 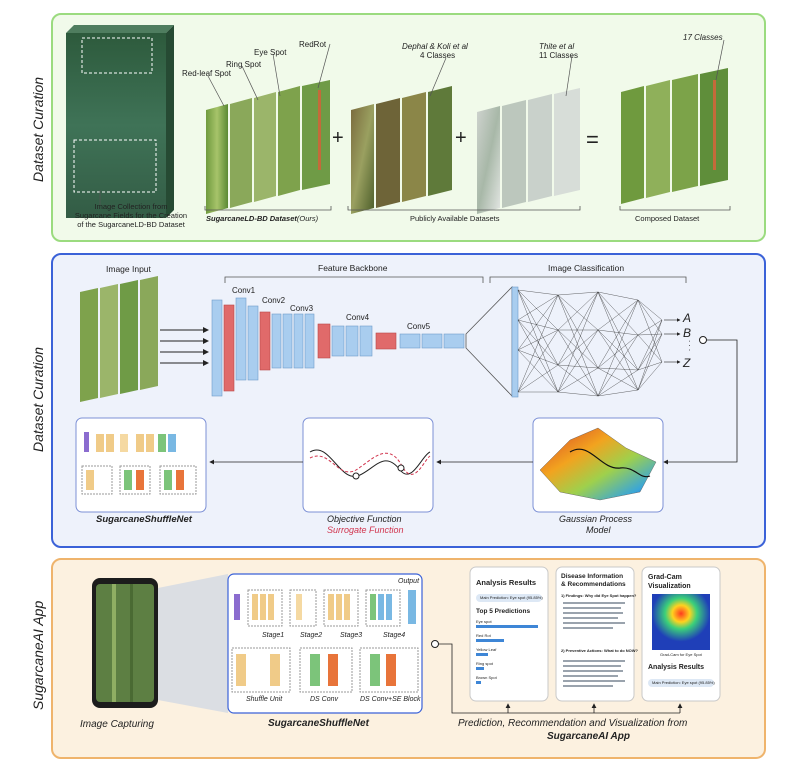 I want to click on screen1-row-3: Yellow Leaf, so click(x=486, y=649).